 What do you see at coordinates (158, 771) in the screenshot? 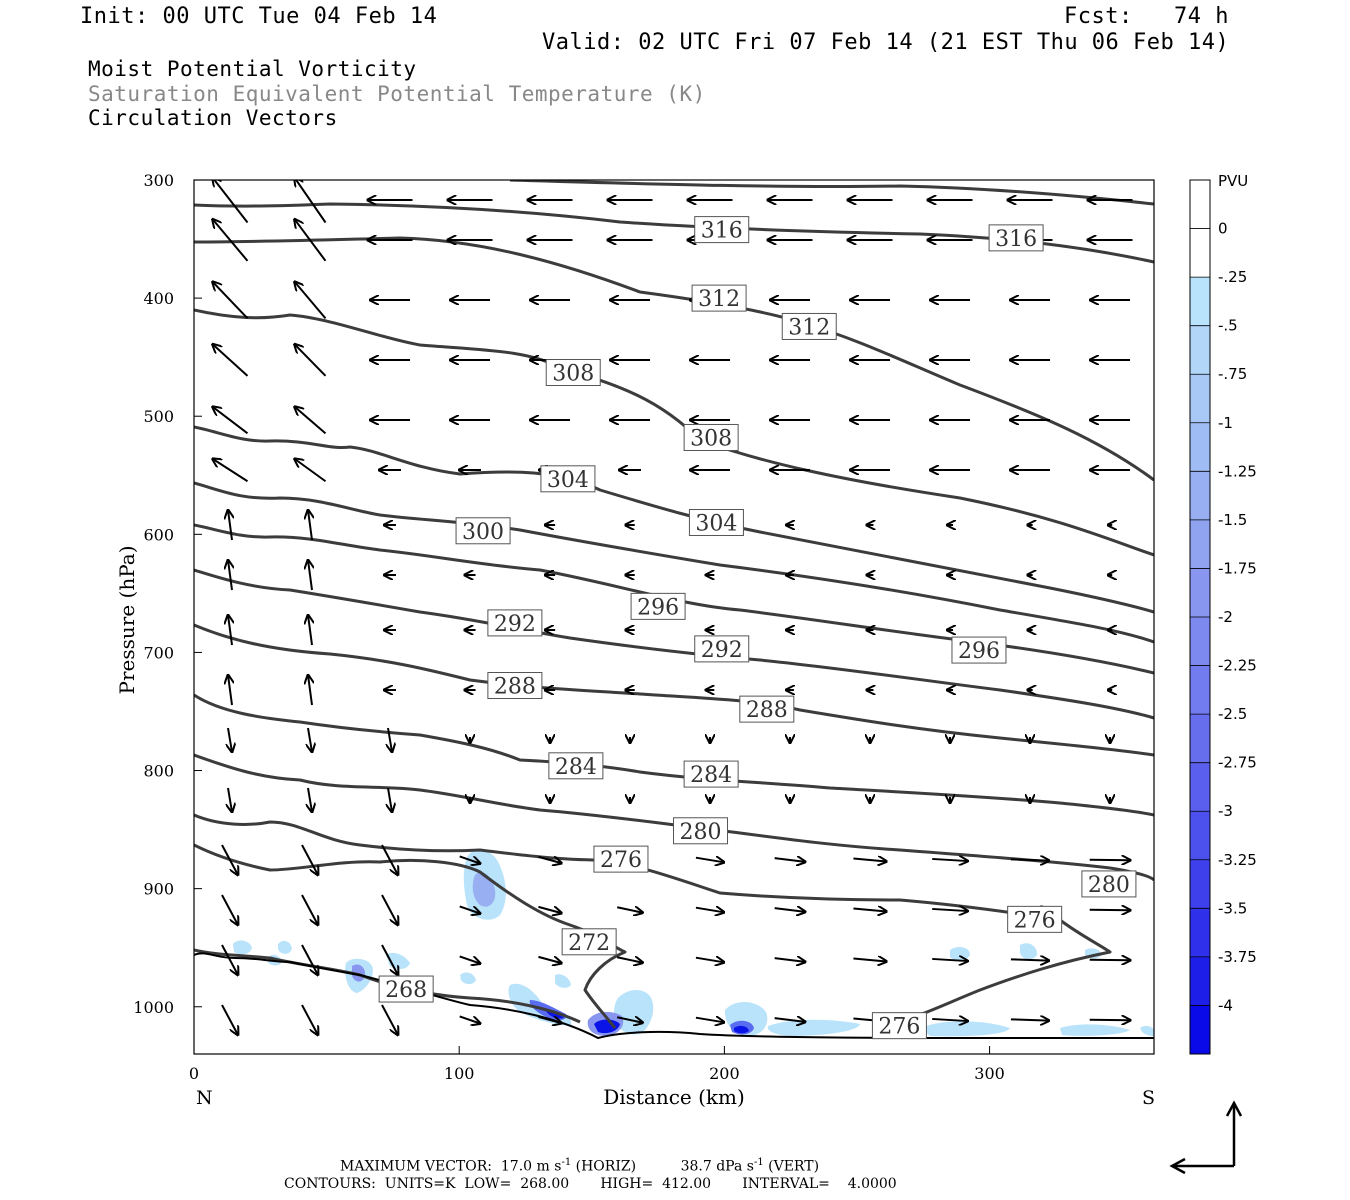
I see `y-tick-label: 800` at bounding box center [158, 771].